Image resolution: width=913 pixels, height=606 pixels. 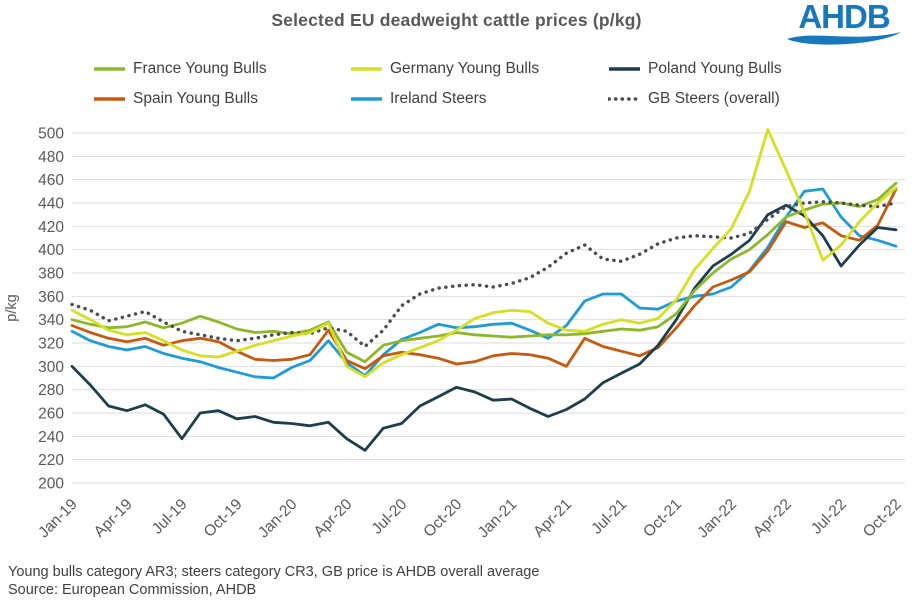 What do you see at coordinates (113, 518) in the screenshot?
I see `x-tick-label: Apr-19` at bounding box center [113, 518].